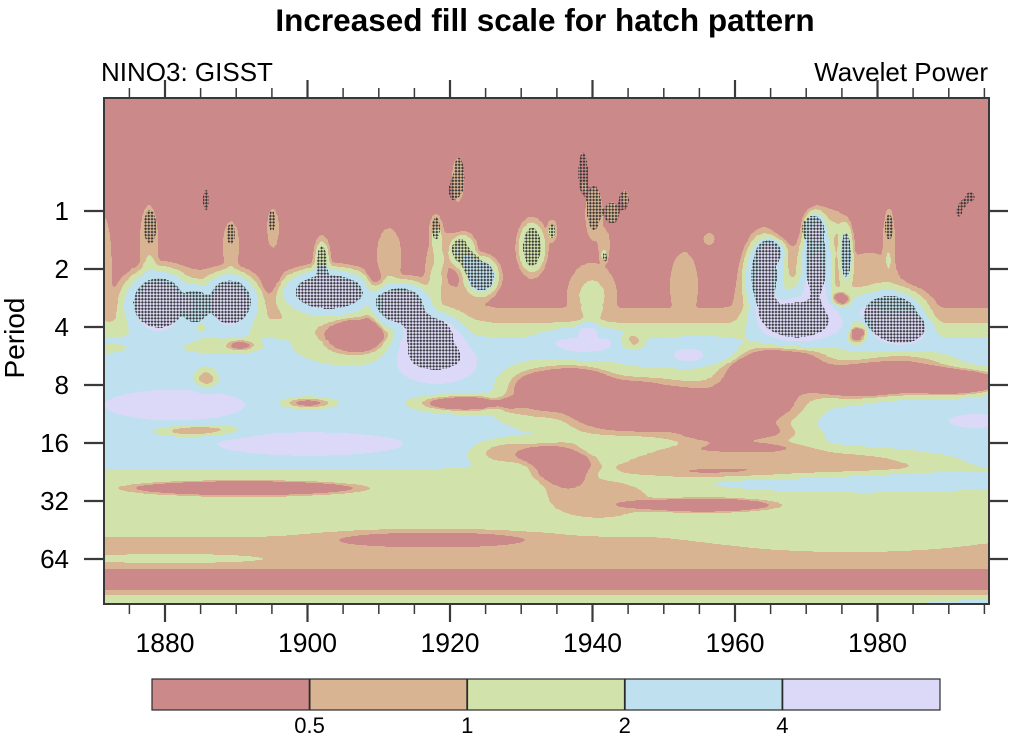 The width and height of the screenshot is (1016, 742). Describe the element at coordinates (54, 501) in the screenshot. I see `svg-text: 32` at that location.